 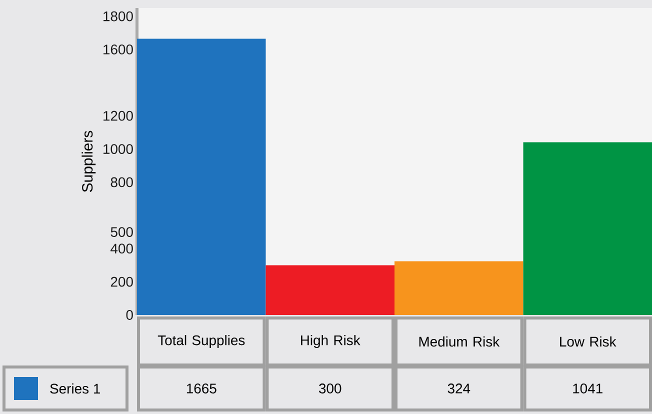 I want to click on y-tick-label: 1600, so click(x=118, y=49).